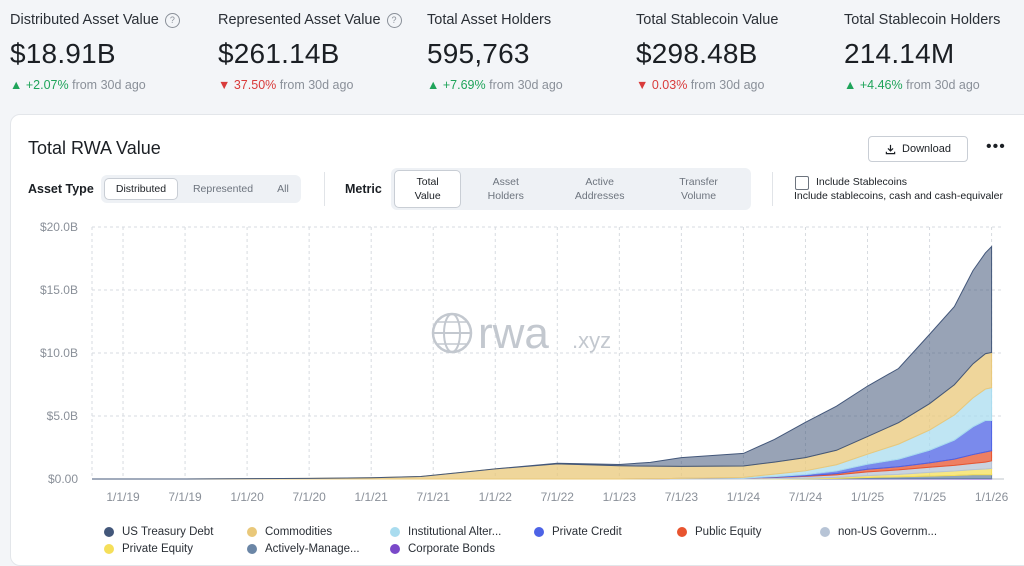 The height and width of the screenshot is (566, 1024). I want to click on y-tick-label: $5.0B, so click(62, 416).